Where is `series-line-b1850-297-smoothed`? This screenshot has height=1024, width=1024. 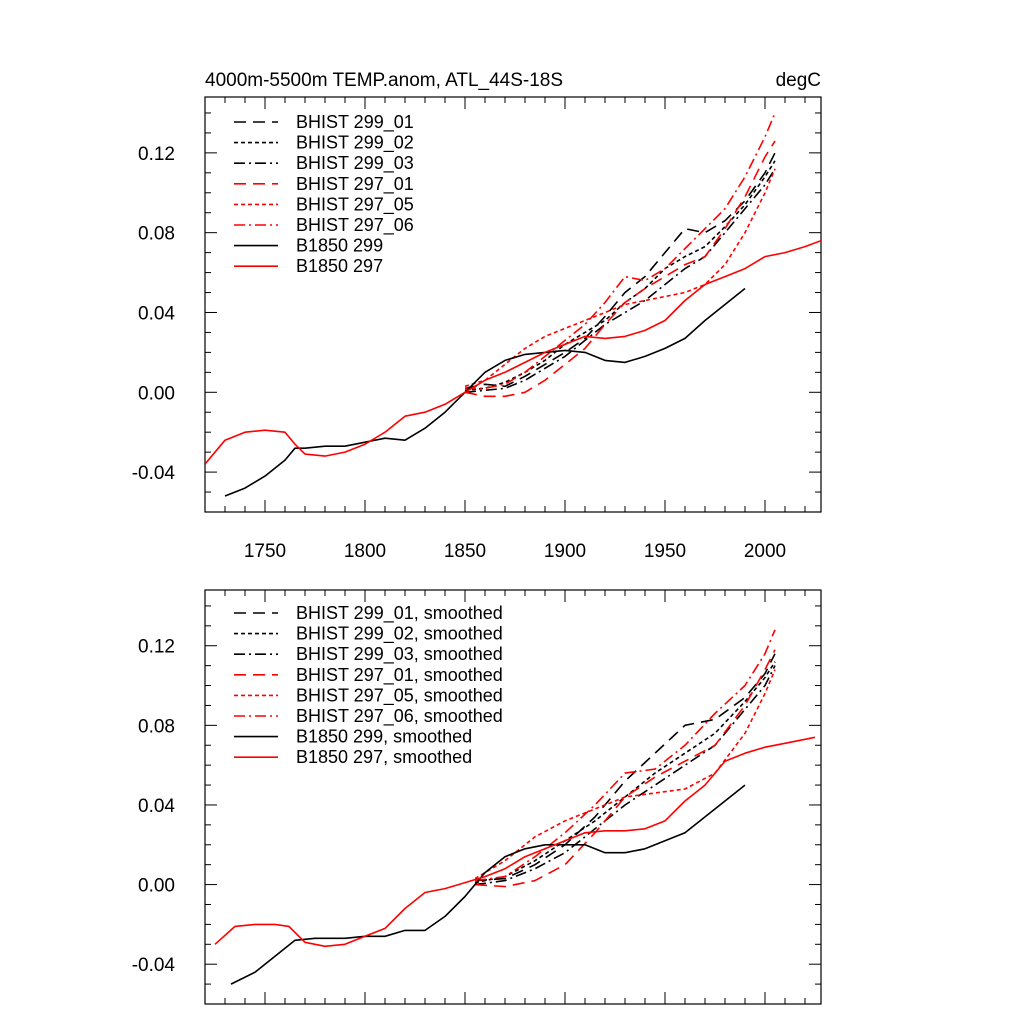 series-line-b1850-297-smoothed is located at coordinates (515, 842).